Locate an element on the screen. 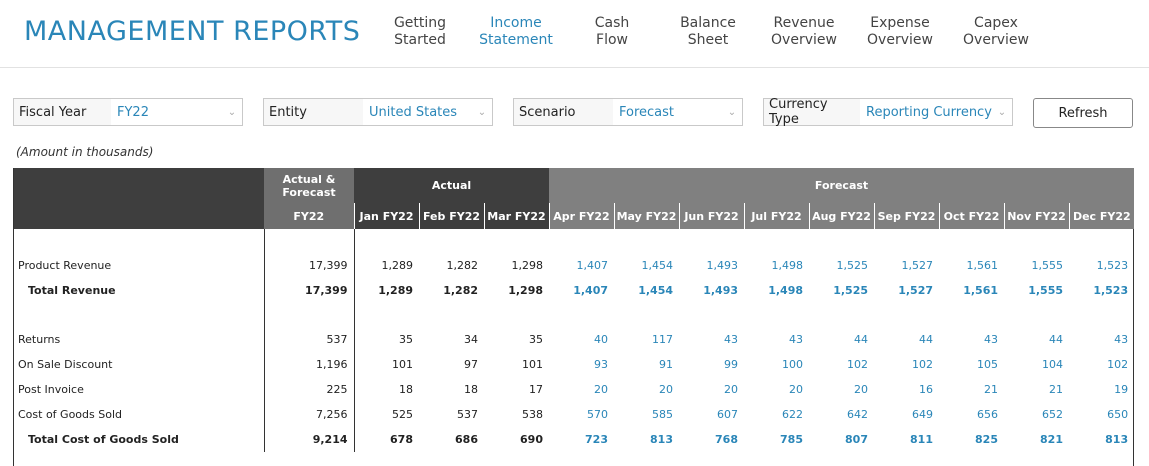 Image resolution: width=1149 pixels, height=466 pixels. nav-label-line1: Cash is located at coordinates (612, 23).